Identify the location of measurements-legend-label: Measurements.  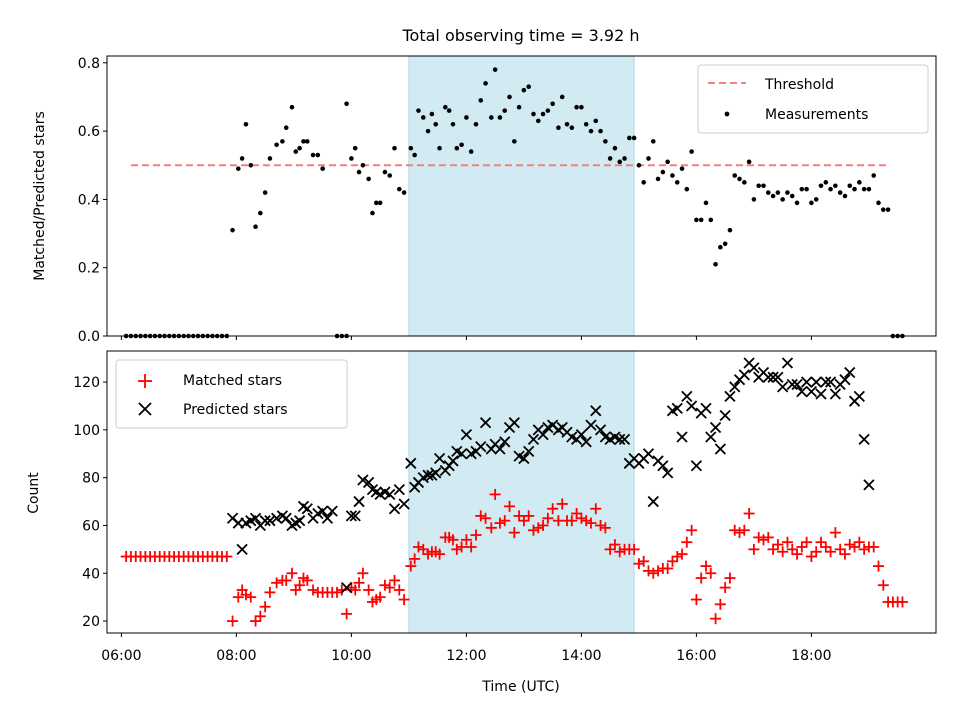
(816, 115).